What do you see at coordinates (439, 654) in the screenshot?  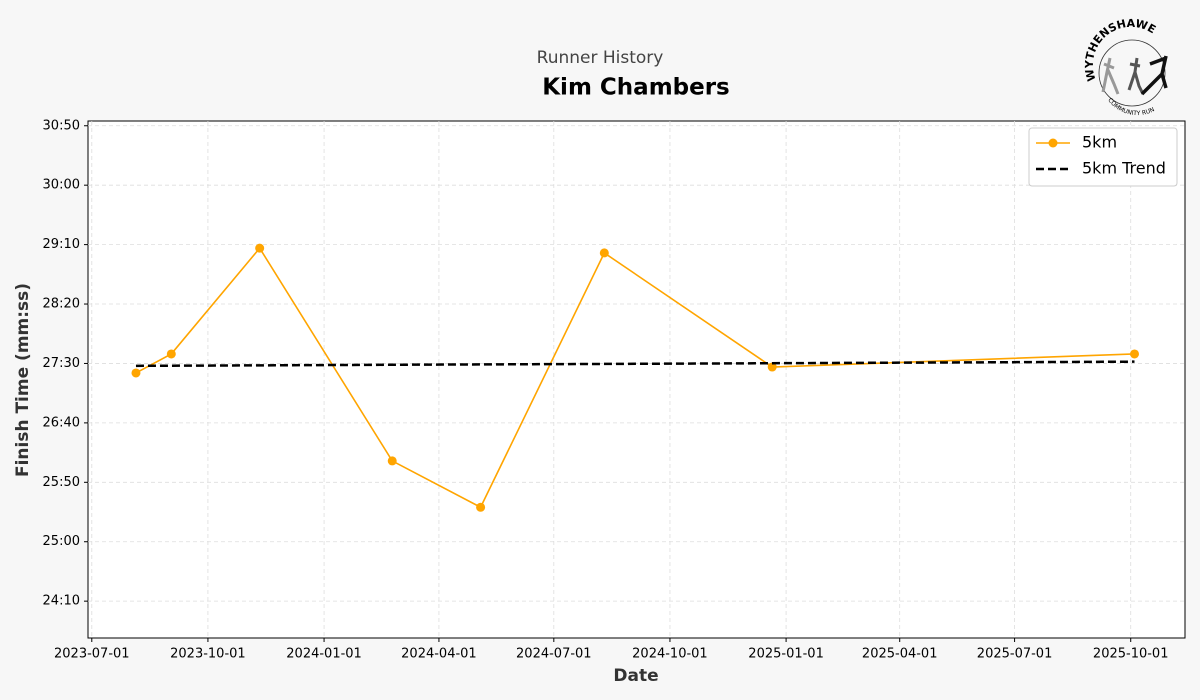 I see `x-tick-label: 2024-04-01` at bounding box center [439, 654].